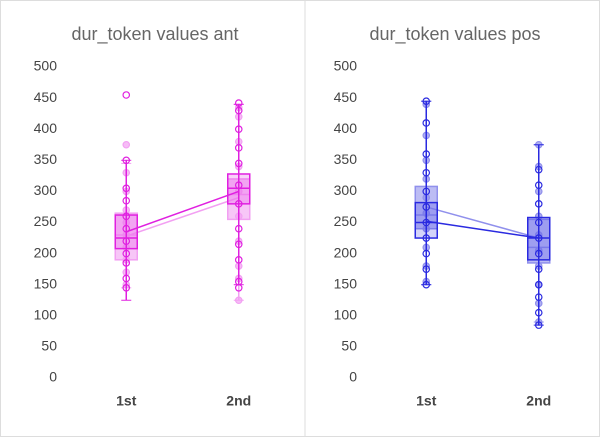 The width and height of the screenshot is (600, 437). I want to click on chart-title: dur_token values ant, so click(154, 34).